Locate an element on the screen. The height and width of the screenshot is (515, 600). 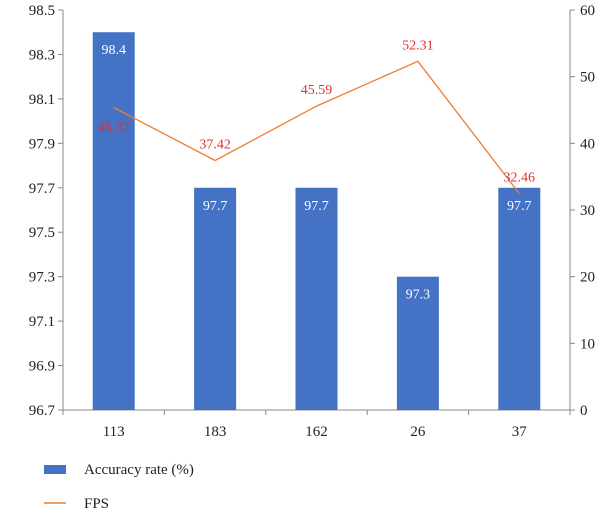
left-tick-label: 98.3 is located at coordinates (42, 55).